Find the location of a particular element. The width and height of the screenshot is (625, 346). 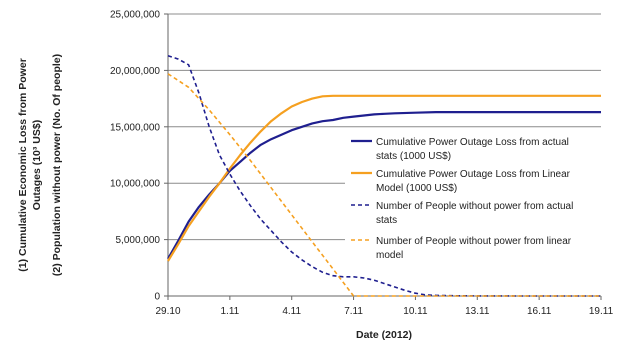

legend-label-2-line-1: Cumulative Power Outage Loss from Linear is located at coordinates (473, 174).